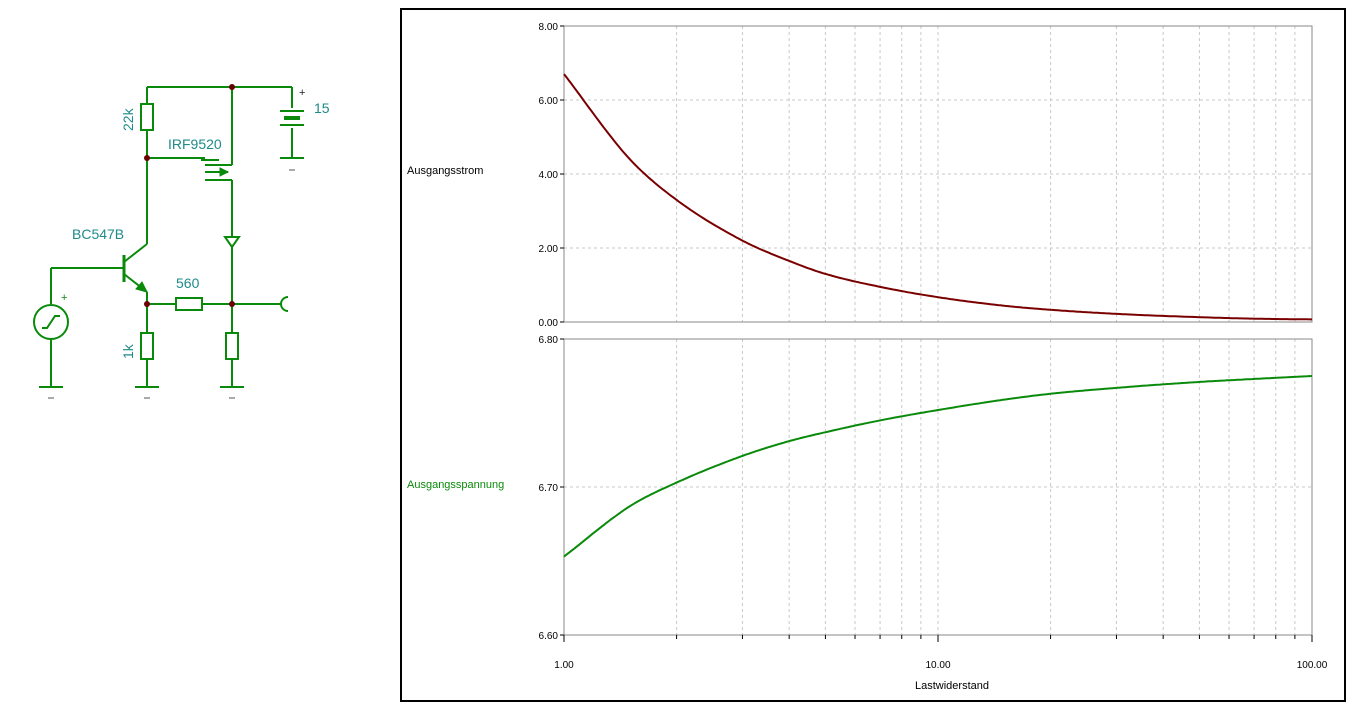  I want to click on upper-ylabel: Ausgangsstrom, so click(445, 171).